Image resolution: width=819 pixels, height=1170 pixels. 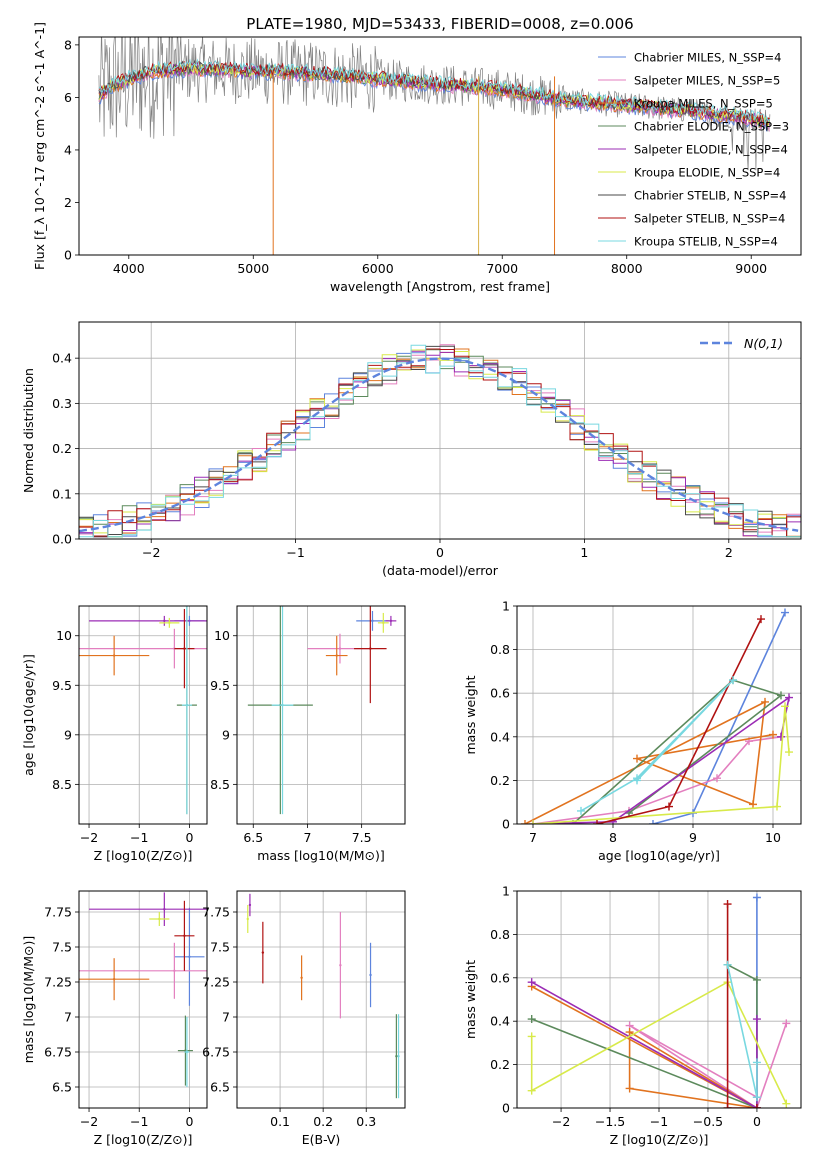 I want to click on x-tick-label: 2, so click(x=729, y=552).